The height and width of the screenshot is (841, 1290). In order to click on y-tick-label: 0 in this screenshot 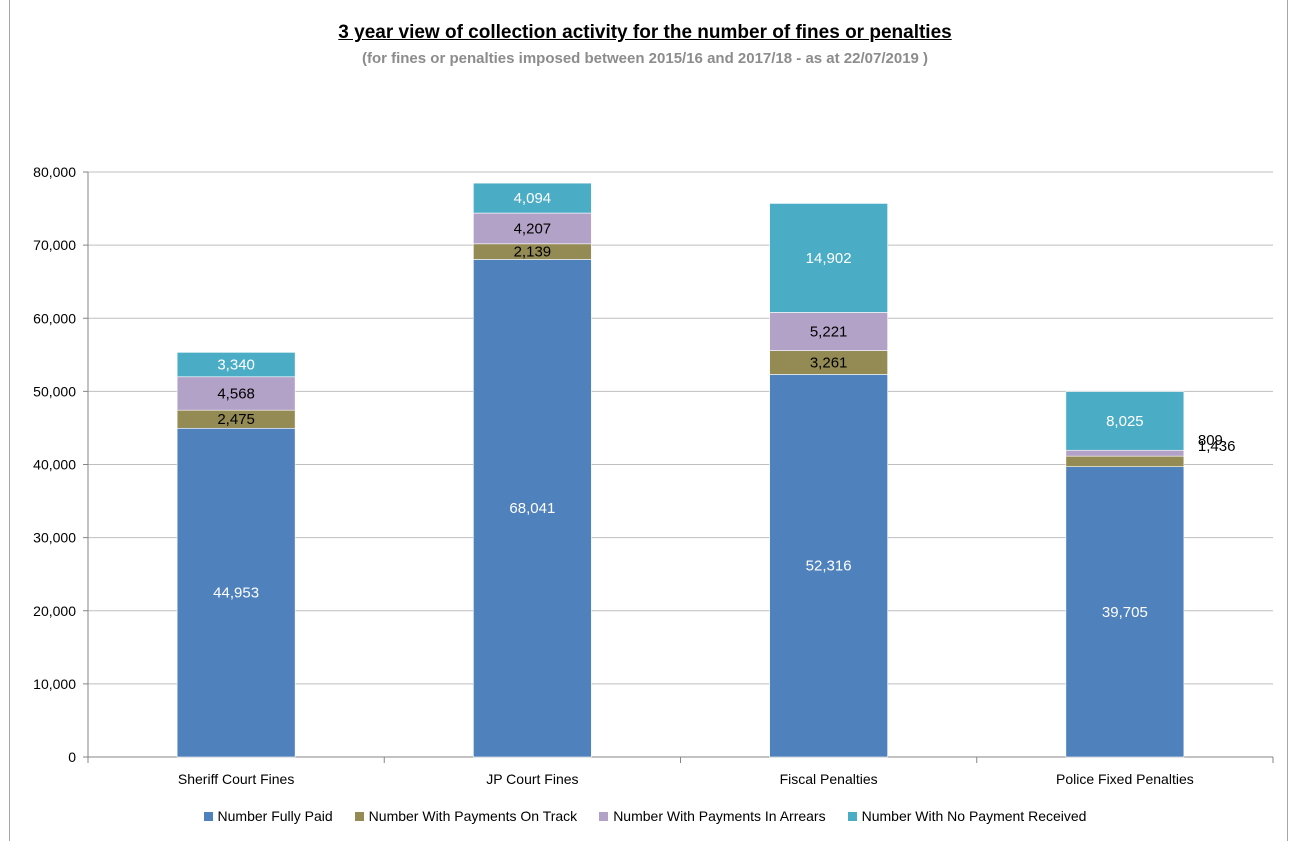, I will do `click(72, 757)`.